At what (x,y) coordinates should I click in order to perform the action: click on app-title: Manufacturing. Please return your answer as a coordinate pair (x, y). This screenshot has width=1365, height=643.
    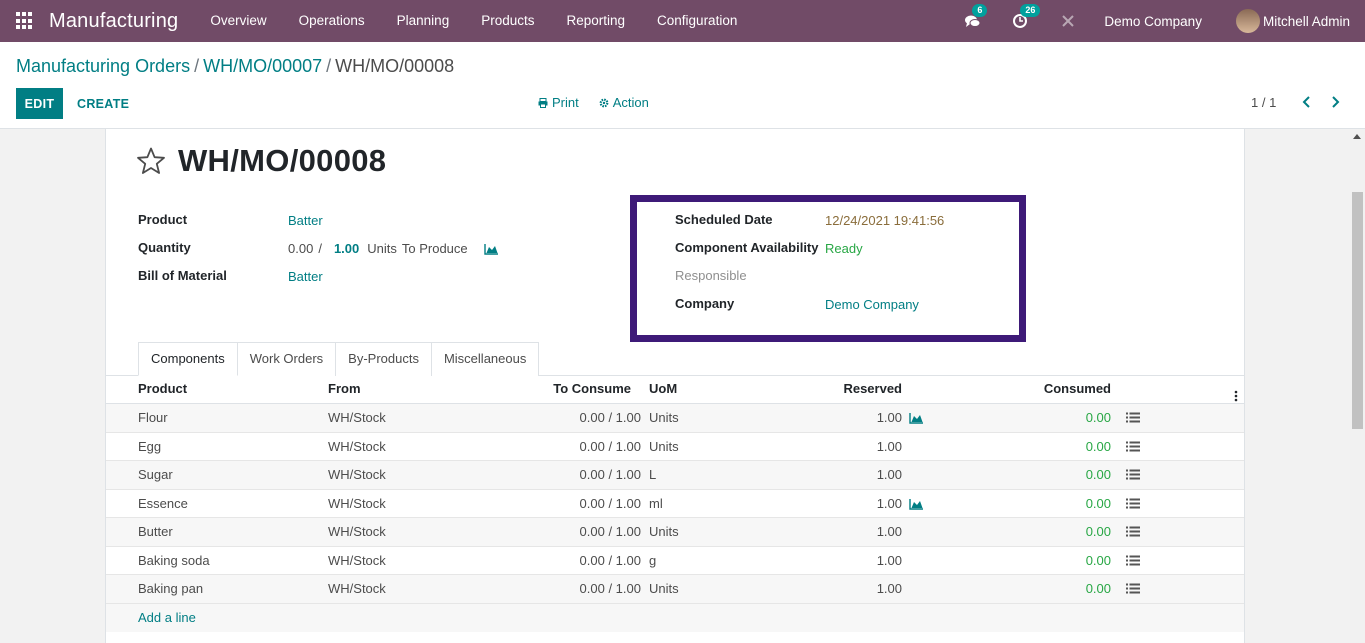
    Looking at the image, I should click on (114, 20).